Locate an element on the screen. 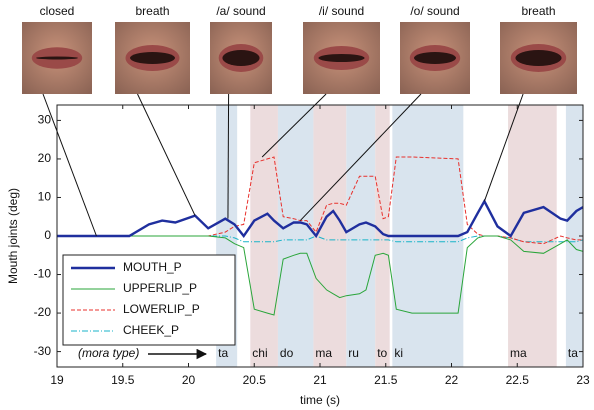 This screenshot has width=594, height=410. y-tick-label: -10 is located at coordinates (43, 274).